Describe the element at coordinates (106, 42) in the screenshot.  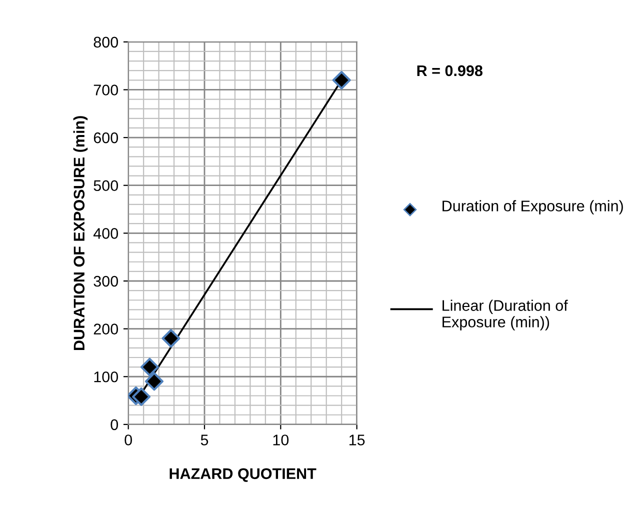
I see `y-tick-label: 800` at that location.